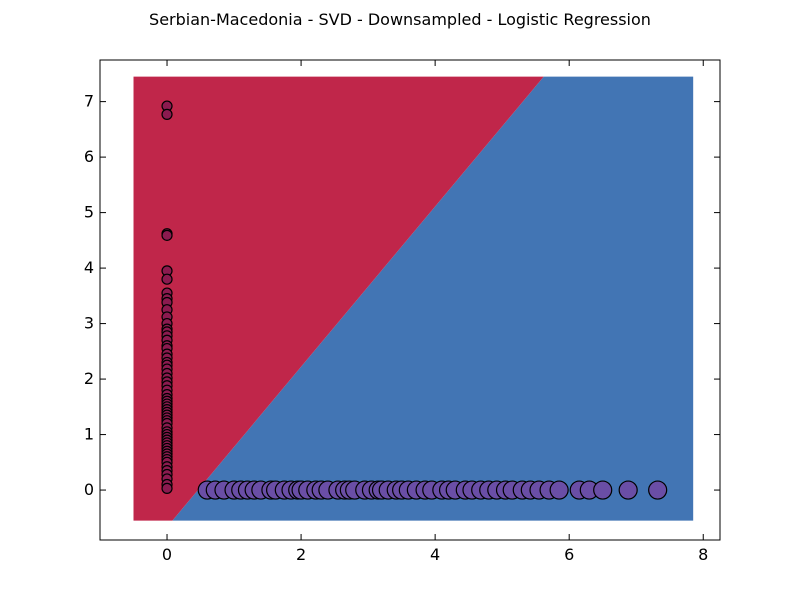  Describe the element at coordinates (89, 489) in the screenshot. I see `y-tick-label: 0` at that location.